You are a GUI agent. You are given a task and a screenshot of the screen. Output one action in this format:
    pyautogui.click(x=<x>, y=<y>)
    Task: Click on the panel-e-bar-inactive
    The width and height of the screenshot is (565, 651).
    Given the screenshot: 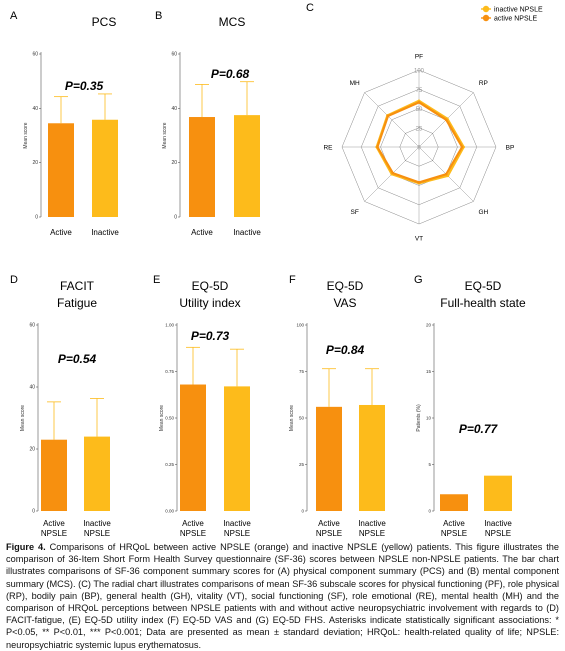 What is the action you would take?
    pyautogui.click(x=237, y=448)
    